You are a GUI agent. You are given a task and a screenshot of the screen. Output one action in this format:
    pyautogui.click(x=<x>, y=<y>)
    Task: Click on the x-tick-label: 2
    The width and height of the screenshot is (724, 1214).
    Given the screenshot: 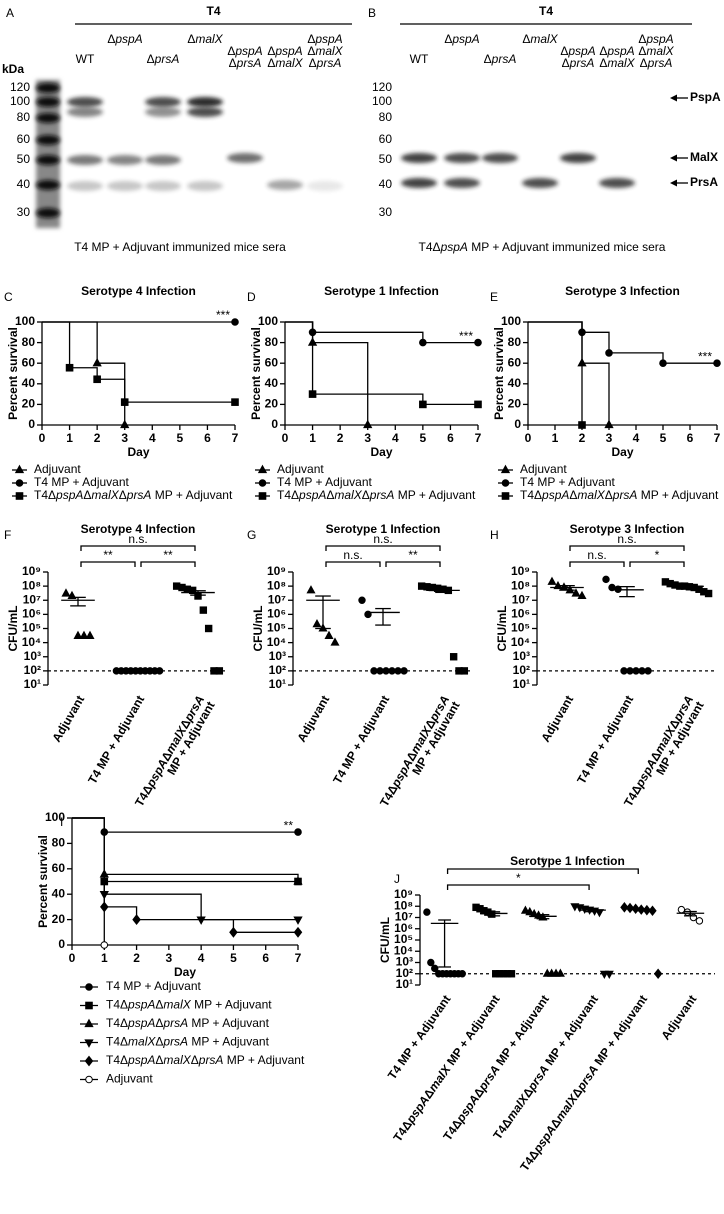 What is the action you would take?
    pyautogui.click(x=136, y=958)
    